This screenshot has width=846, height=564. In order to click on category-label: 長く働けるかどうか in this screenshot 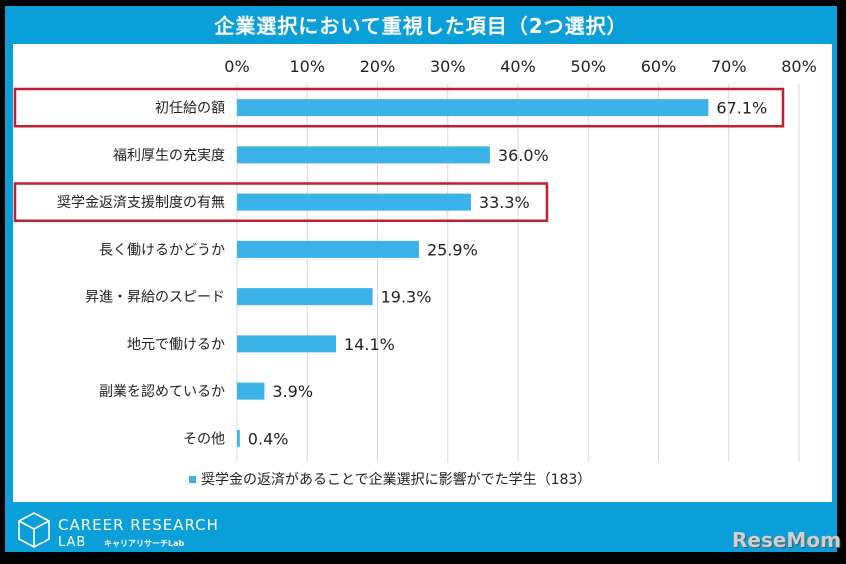, I will do `click(162, 250)`.